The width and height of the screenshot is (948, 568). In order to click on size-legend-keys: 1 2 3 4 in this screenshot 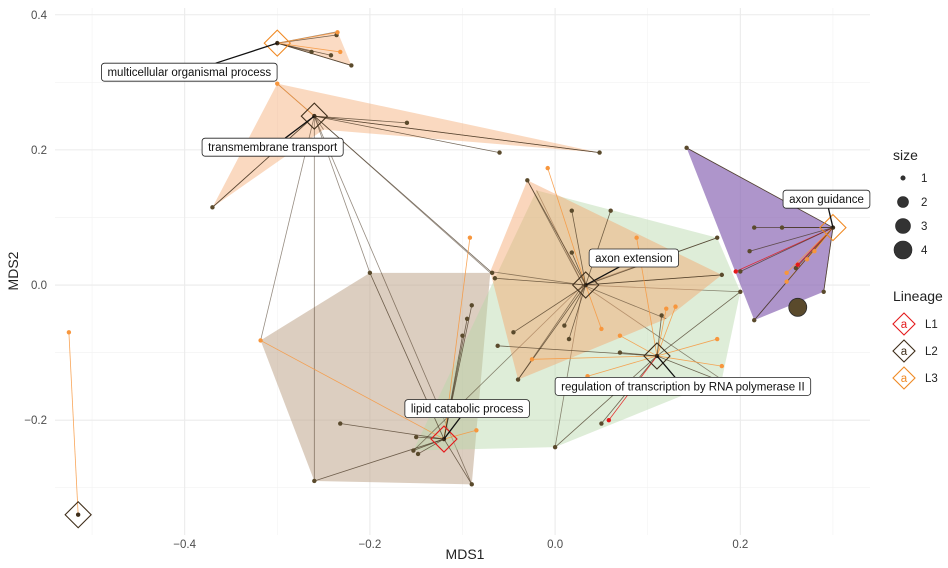, I will do `click(910, 216)`.